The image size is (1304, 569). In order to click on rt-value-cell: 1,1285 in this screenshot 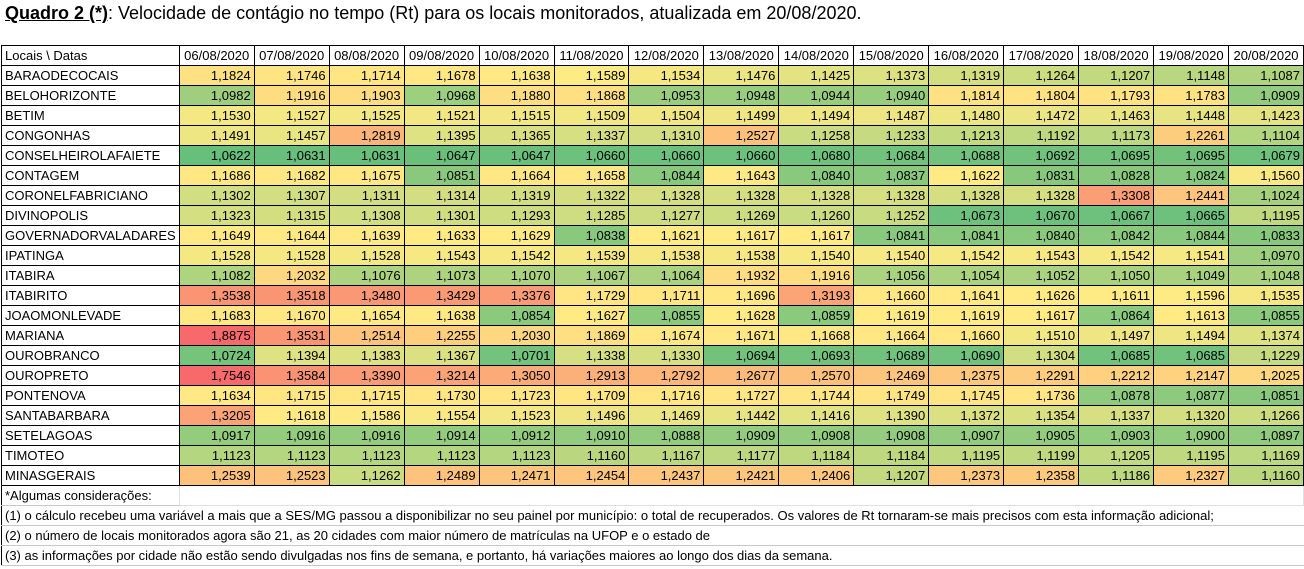, I will do `click(591, 215)`.